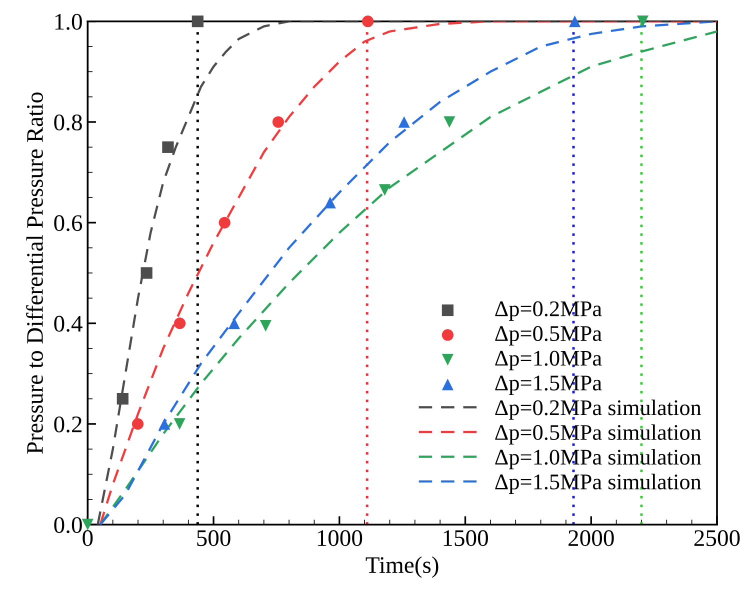 The height and width of the screenshot is (610, 743). I want to click on y-axis-title: Pressure to Differential Pressure Ratio, so click(34, 273).